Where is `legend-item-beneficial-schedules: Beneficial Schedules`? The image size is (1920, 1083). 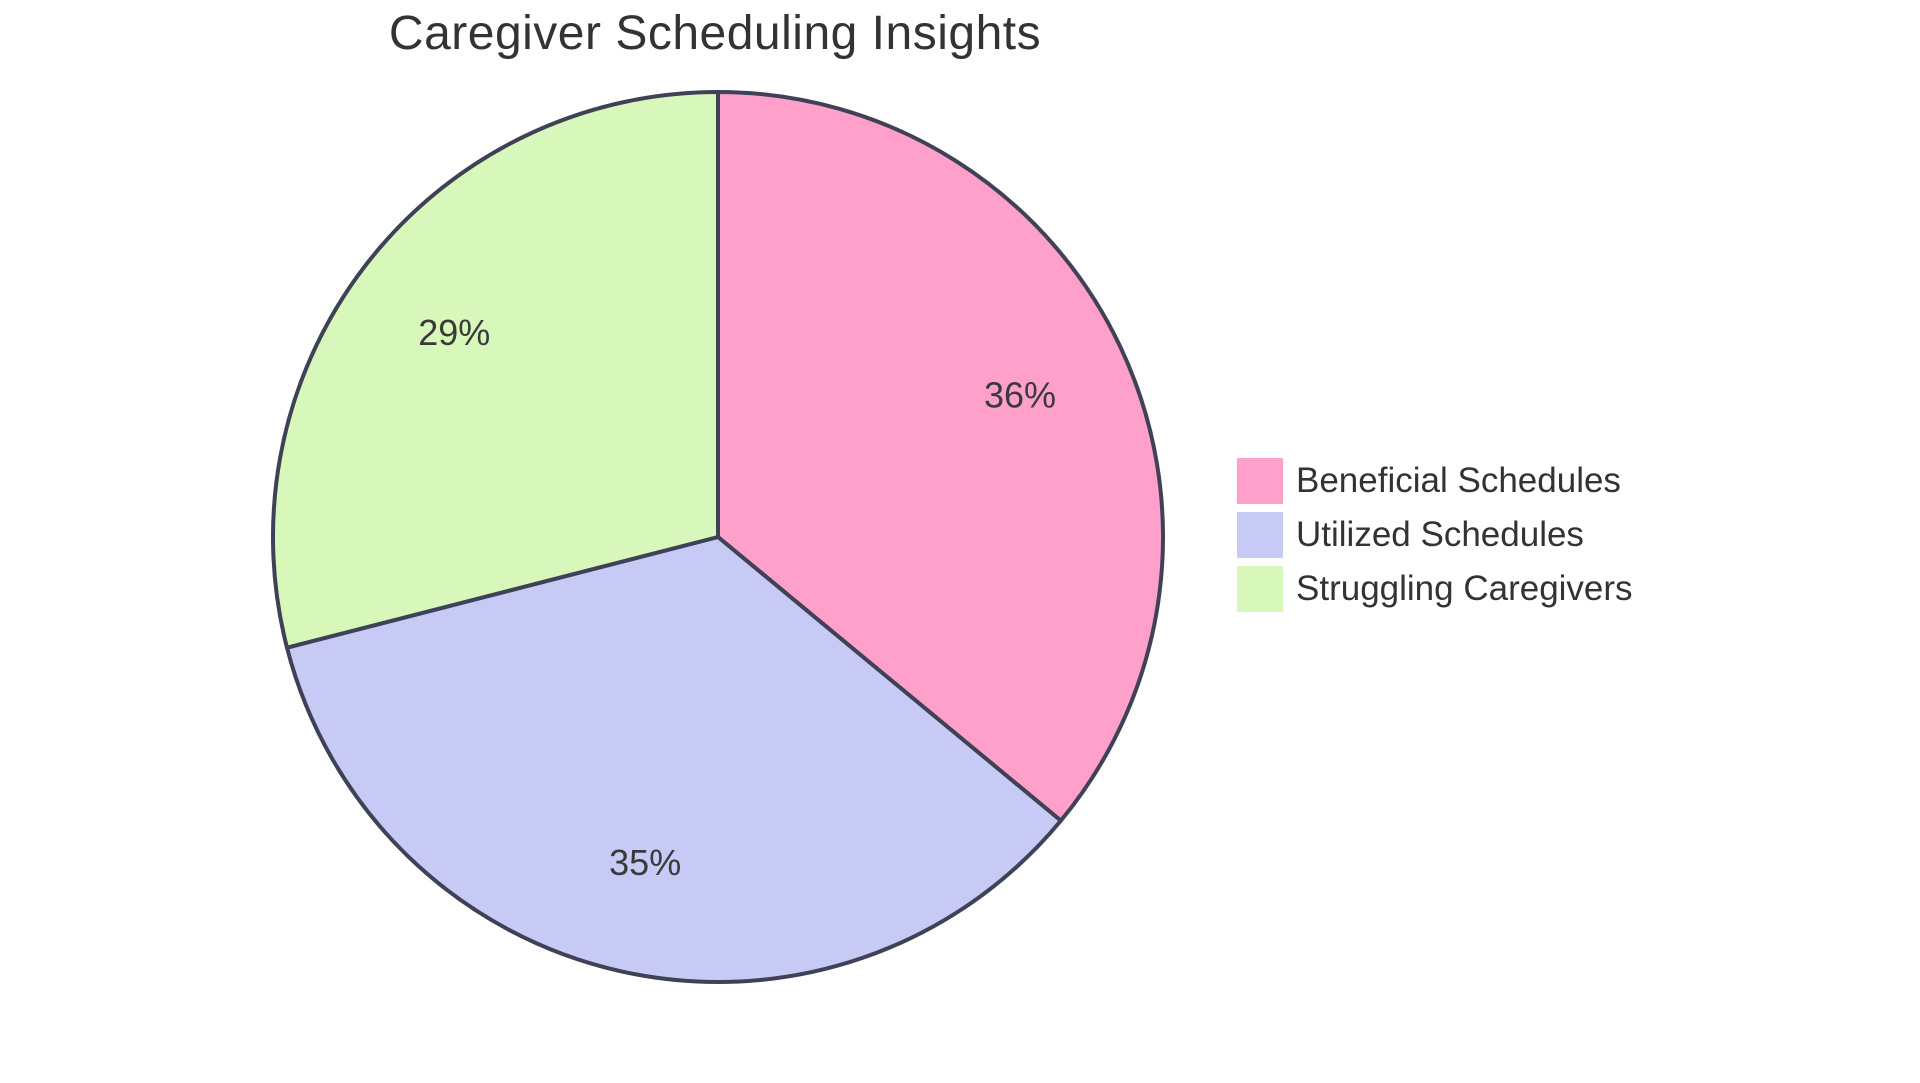 legend-item-beneficial-schedules: Beneficial Schedules is located at coordinates (1435, 481).